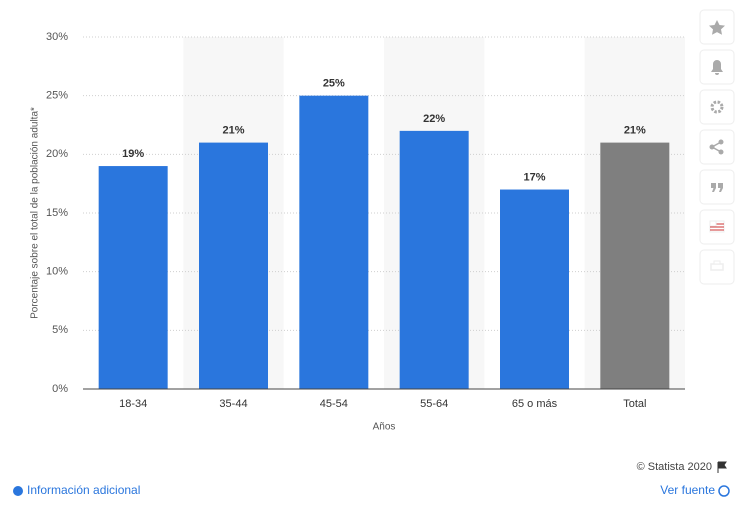 The image size is (736, 517). What do you see at coordinates (233, 404) in the screenshot?
I see `x-tick-label: 35-44` at bounding box center [233, 404].